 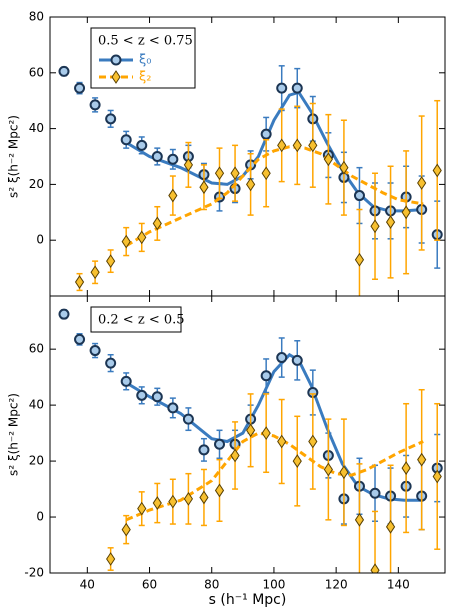 What do you see at coordinates (36, 17) in the screenshot?
I see `y-tick-label: 80` at bounding box center [36, 17].